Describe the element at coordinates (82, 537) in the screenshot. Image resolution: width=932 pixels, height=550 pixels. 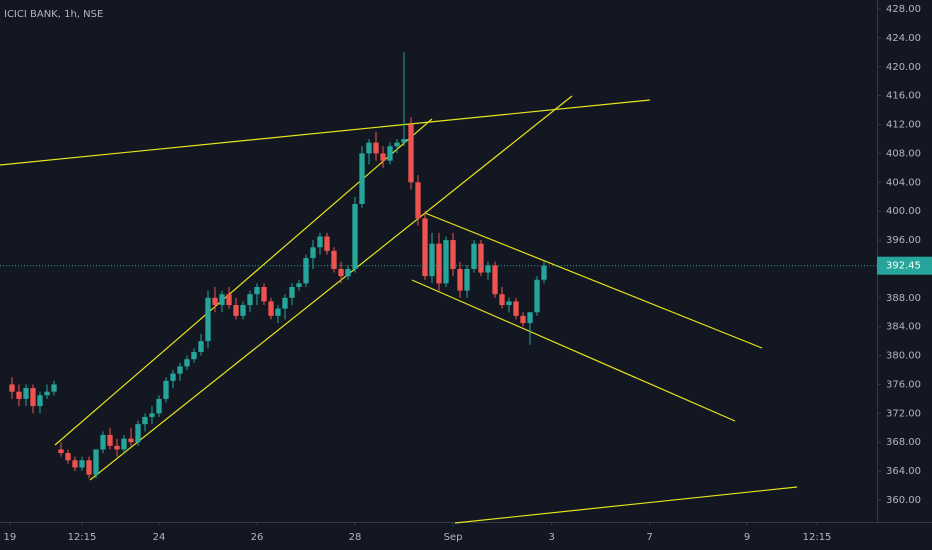
I see `x-tick-label: 12:15` at that location.